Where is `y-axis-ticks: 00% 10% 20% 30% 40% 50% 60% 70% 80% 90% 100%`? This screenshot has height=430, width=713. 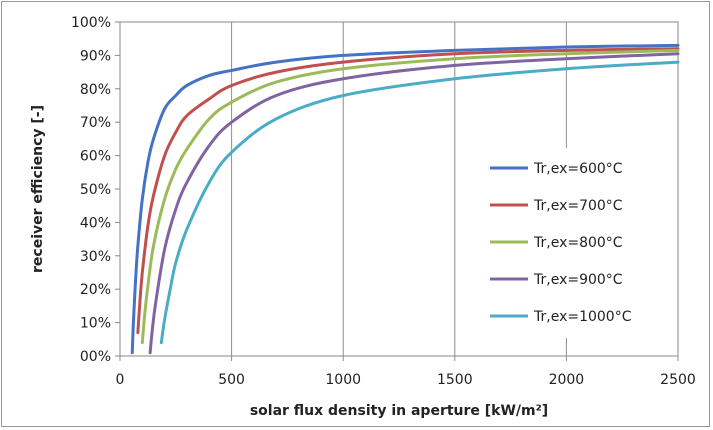
y-axis-ticks: 00% 10% 20% 30% 40% 50% 60% 70% 80% 90% 100% is located at coordinates (95, 190).